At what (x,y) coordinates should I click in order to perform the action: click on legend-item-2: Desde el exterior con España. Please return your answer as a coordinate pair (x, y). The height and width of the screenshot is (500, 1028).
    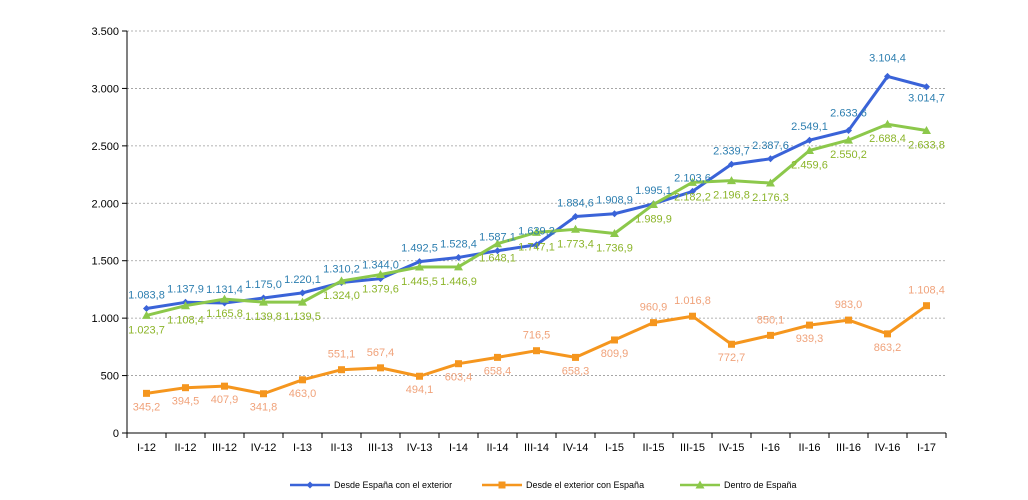
    Looking at the image, I should click on (563, 485).